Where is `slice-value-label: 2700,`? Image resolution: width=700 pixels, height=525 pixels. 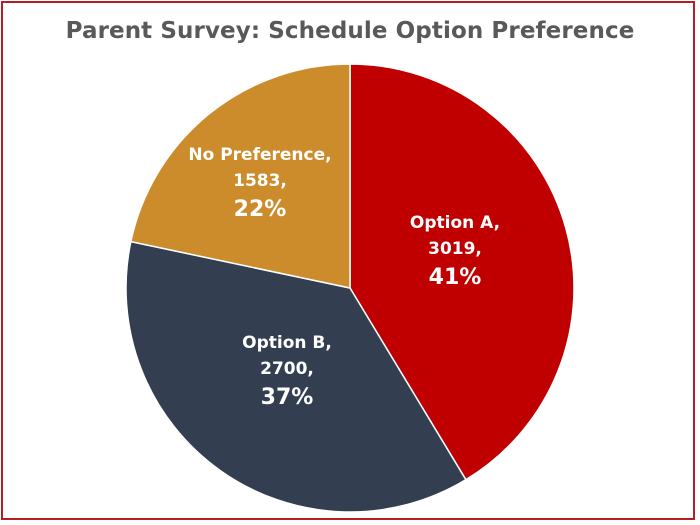
slice-value-label: 2700, is located at coordinates (287, 369).